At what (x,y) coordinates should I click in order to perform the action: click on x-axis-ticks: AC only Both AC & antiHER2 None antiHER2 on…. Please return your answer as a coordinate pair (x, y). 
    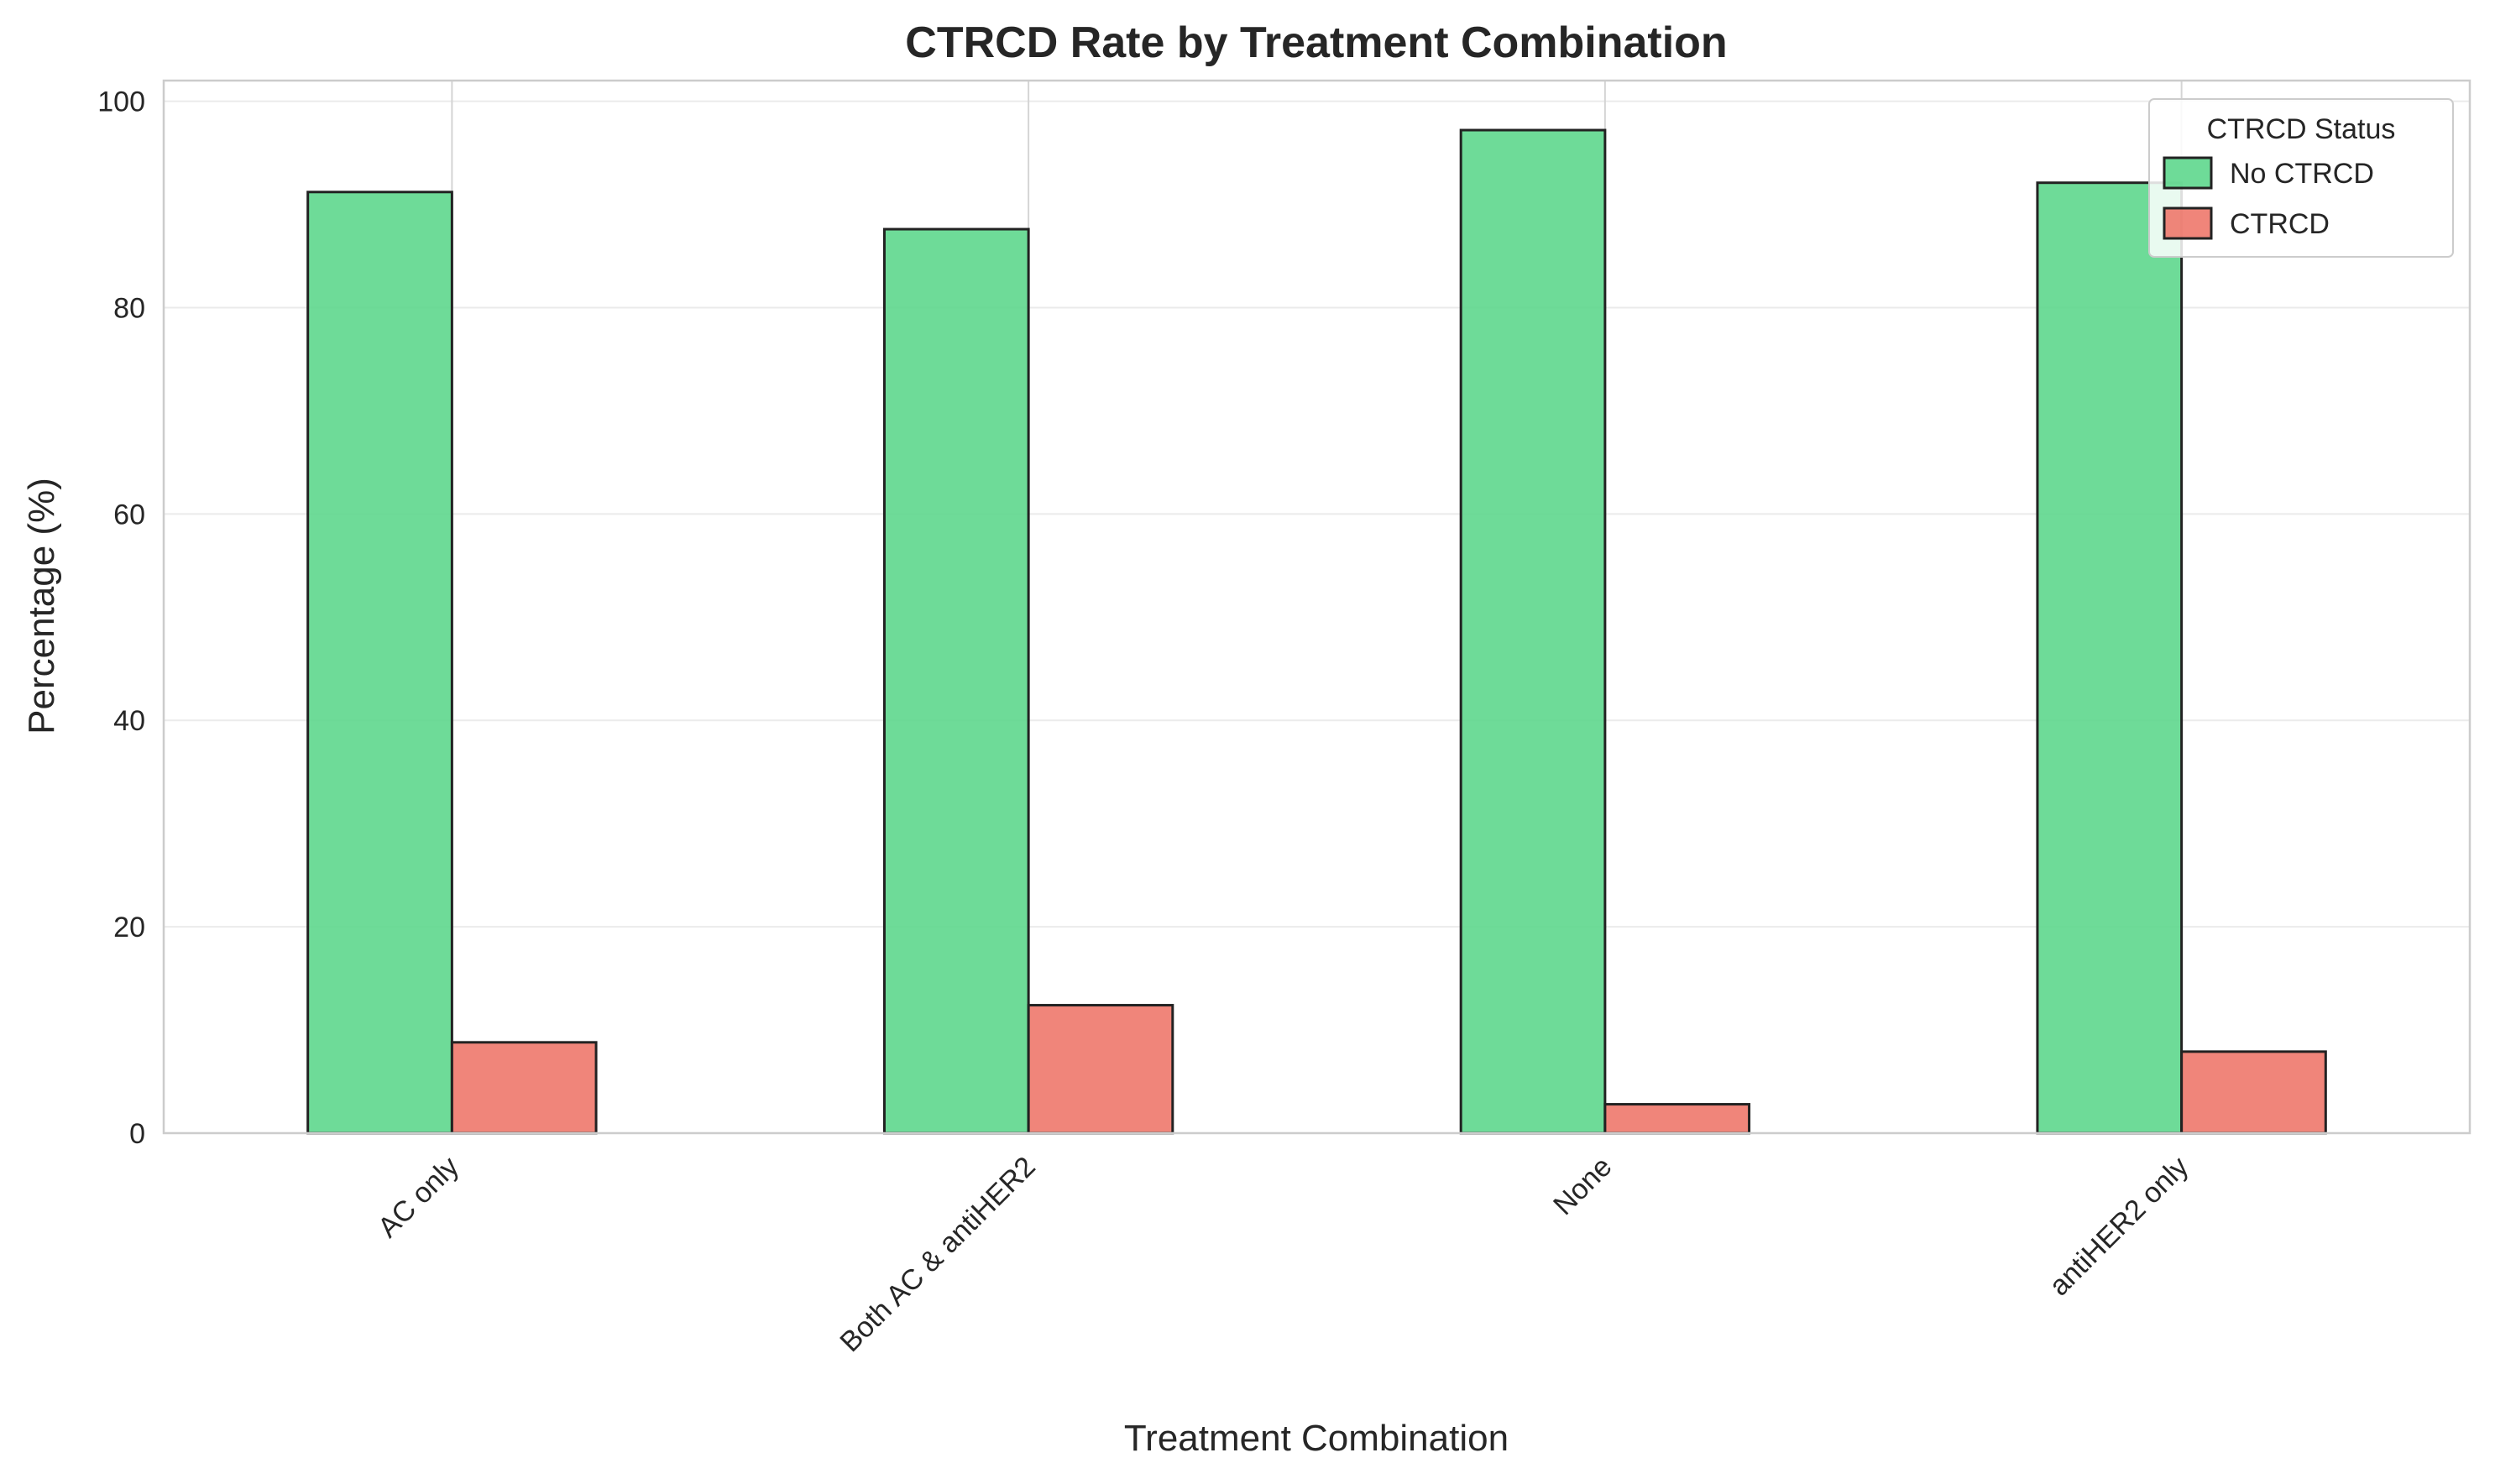
    Looking at the image, I should click on (1283, 1254).